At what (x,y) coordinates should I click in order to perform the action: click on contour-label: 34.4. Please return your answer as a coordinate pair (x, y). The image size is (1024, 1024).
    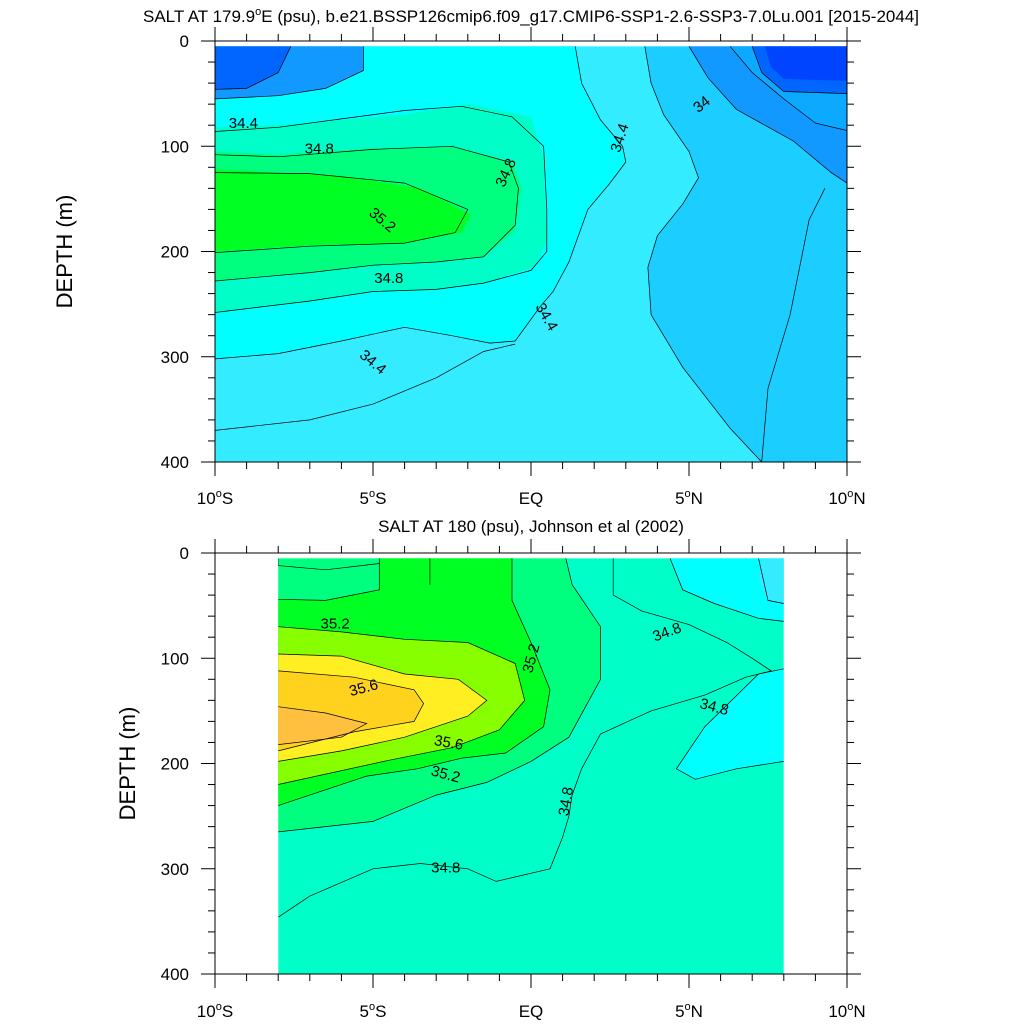
    Looking at the image, I should click on (243, 123).